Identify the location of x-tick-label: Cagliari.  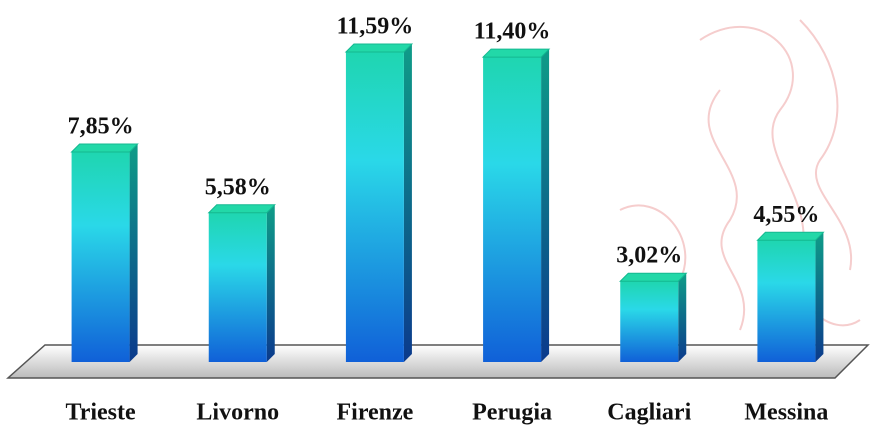
(649, 413).